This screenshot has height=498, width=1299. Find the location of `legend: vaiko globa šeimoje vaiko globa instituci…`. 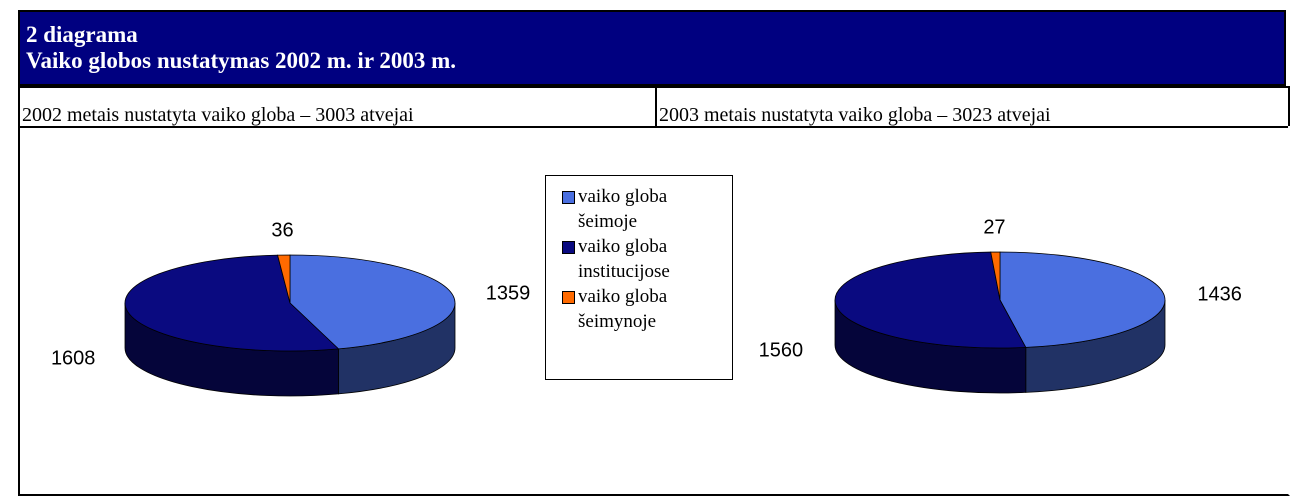

legend: vaiko globa šeimoje vaiko globa instituci… is located at coordinates (639, 277).